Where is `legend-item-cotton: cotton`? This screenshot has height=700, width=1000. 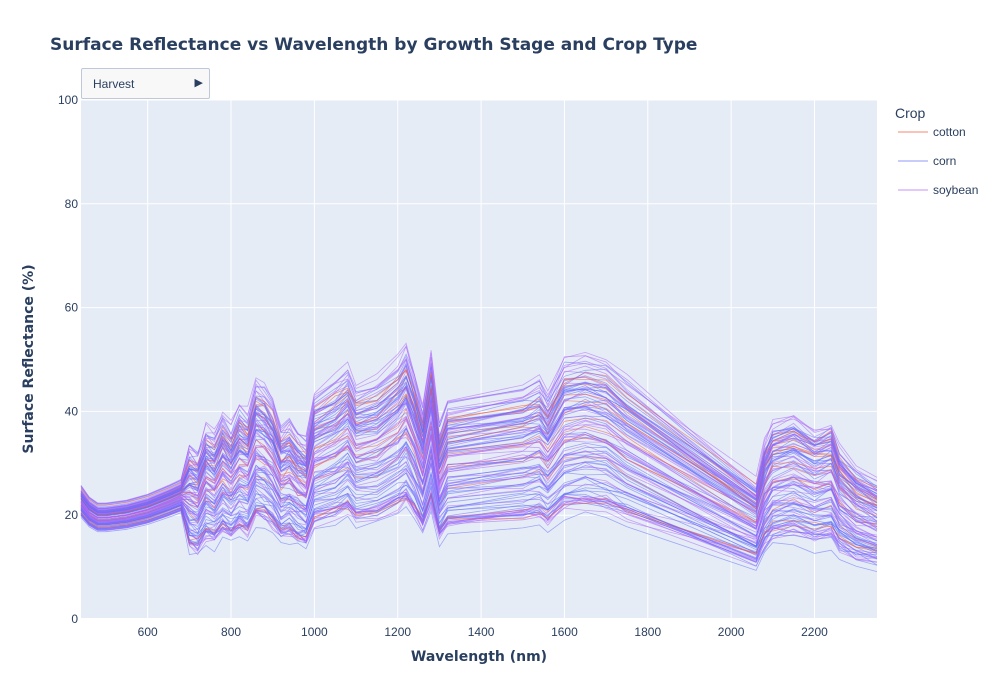 legend-item-cotton: cotton is located at coordinates (932, 132).